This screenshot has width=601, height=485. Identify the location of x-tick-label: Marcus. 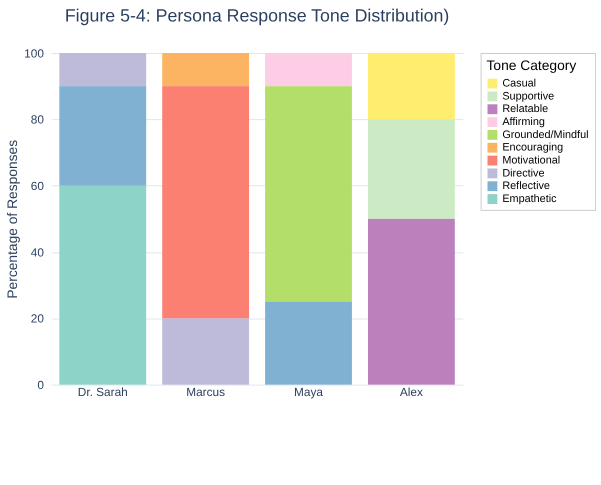
(206, 391).